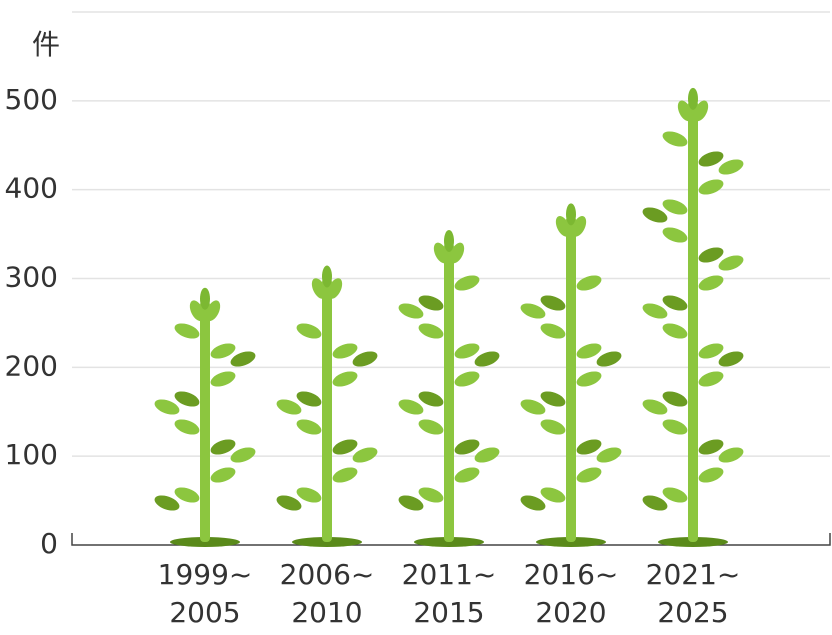  Describe the element at coordinates (49, 543) in the screenshot. I see `y-tick-label: 0` at that location.